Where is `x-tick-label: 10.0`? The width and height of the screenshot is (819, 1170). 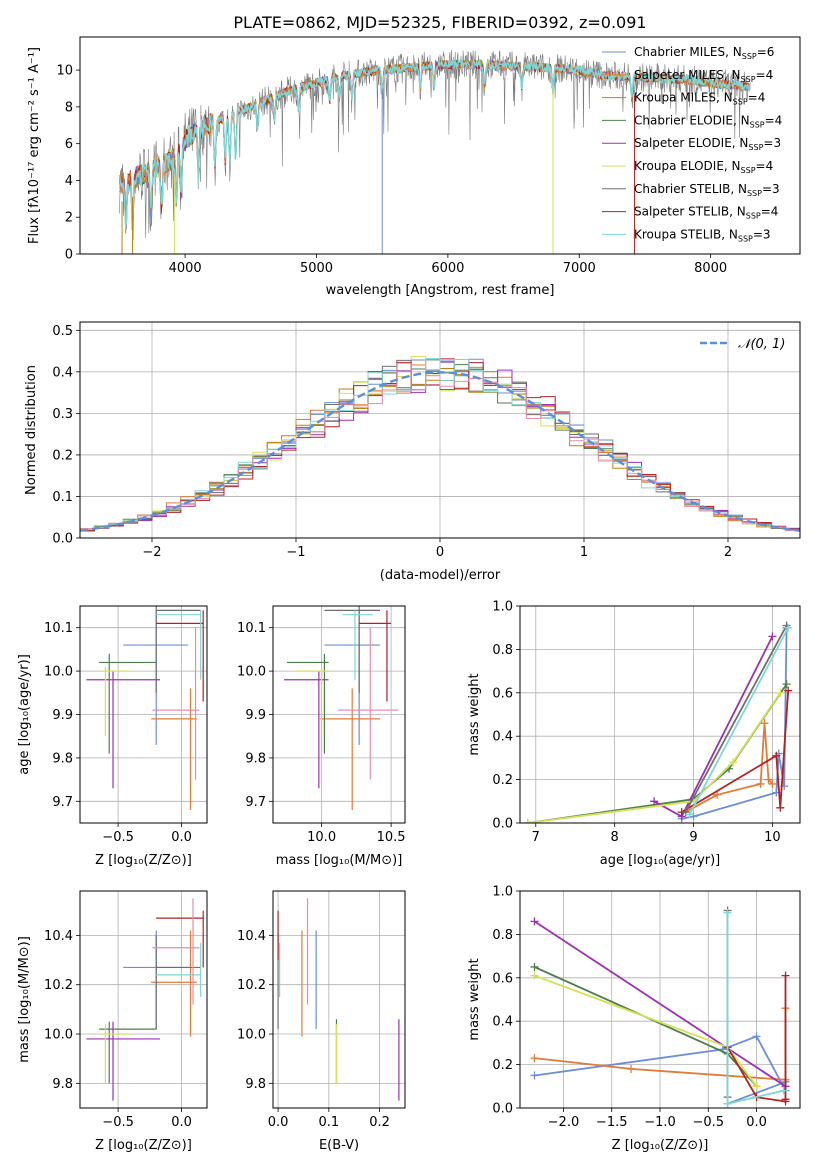 x-tick-label: 10.0 is located at coordinates (321, 837).